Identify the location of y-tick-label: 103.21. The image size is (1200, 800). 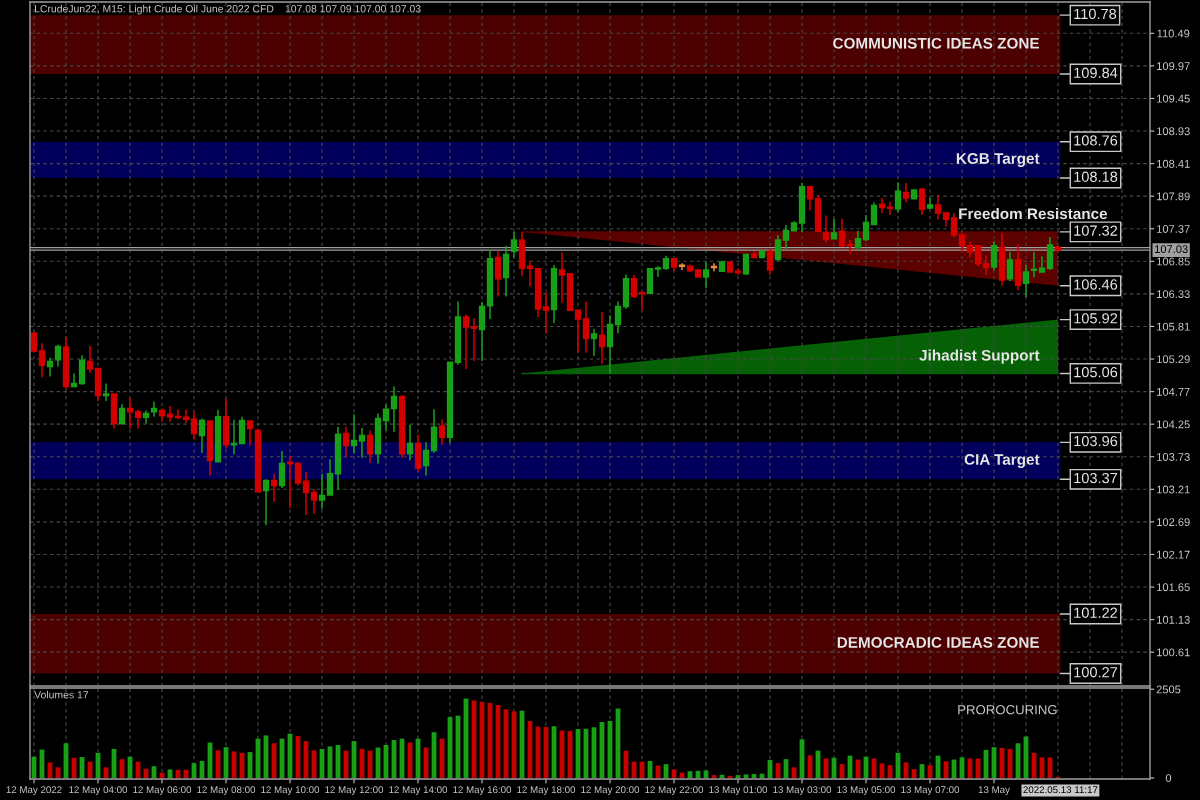
(1173, 489).